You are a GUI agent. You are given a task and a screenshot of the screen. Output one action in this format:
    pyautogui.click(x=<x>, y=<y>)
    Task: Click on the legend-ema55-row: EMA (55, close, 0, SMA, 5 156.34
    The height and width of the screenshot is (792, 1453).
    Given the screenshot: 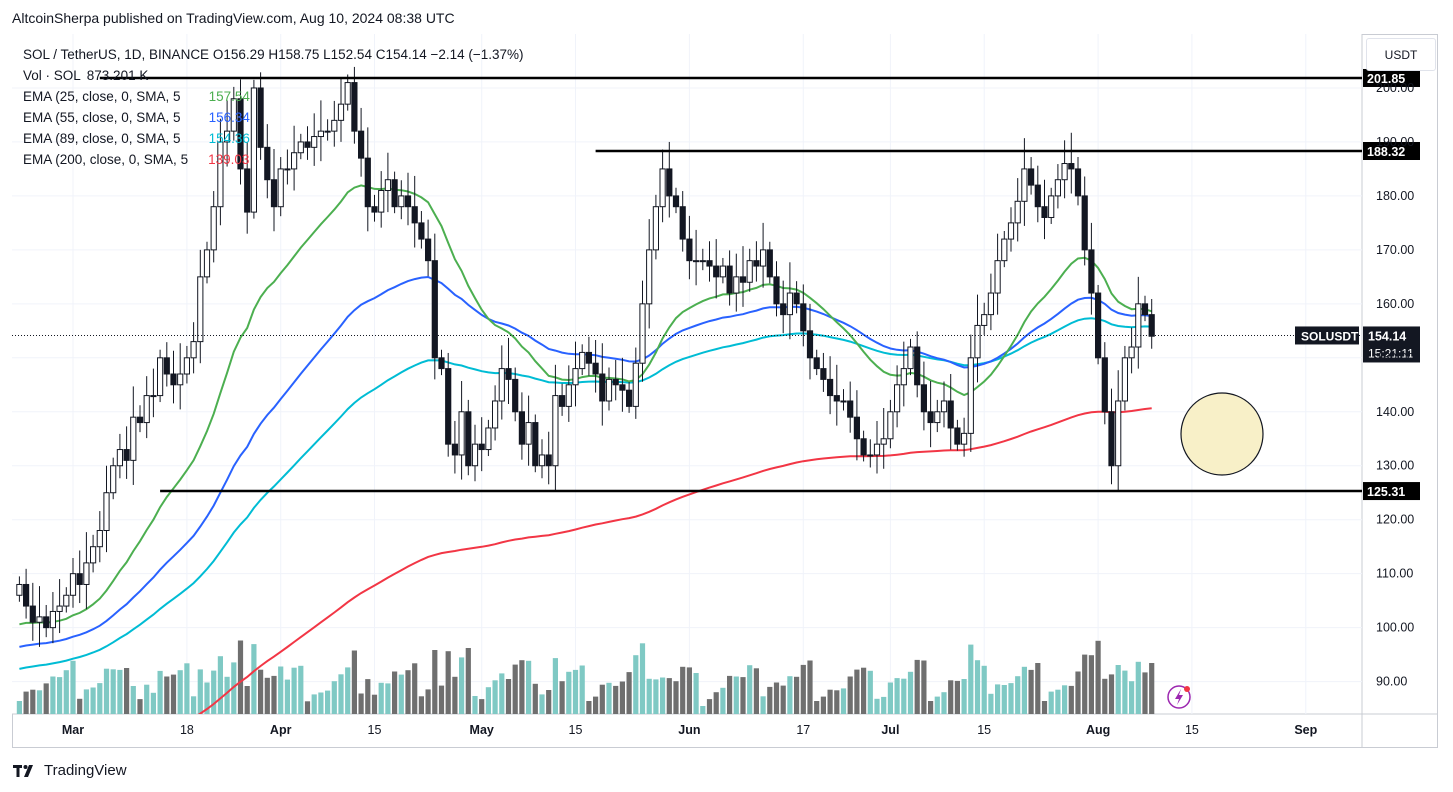 What is the action you would take?
    pyautogui.click(x=273, y=117)
    